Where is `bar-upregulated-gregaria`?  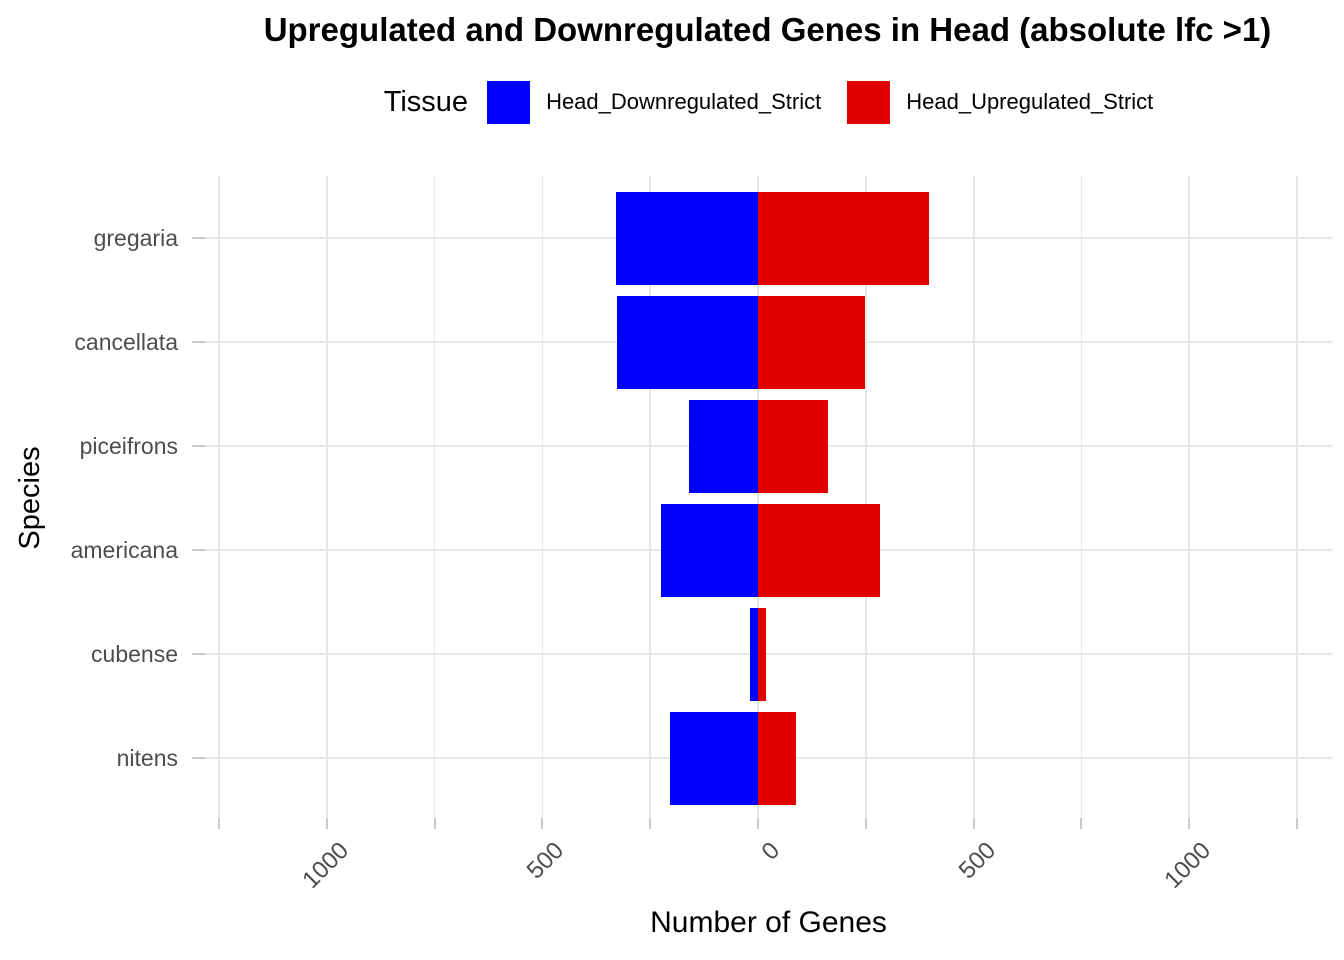 bar-upregulated-gregaria is located at coordinates (844, 238).